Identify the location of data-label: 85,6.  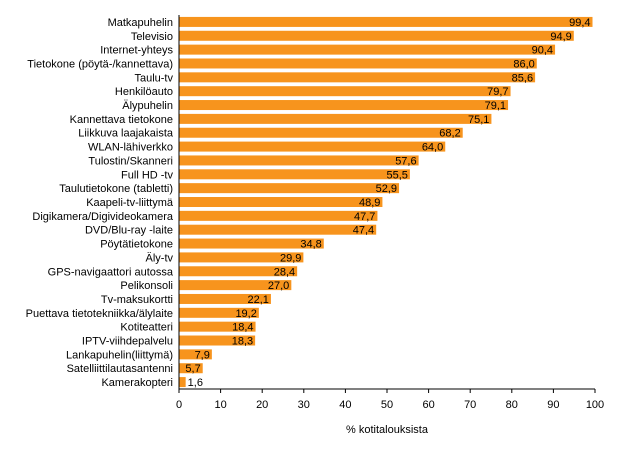
(522, 78).